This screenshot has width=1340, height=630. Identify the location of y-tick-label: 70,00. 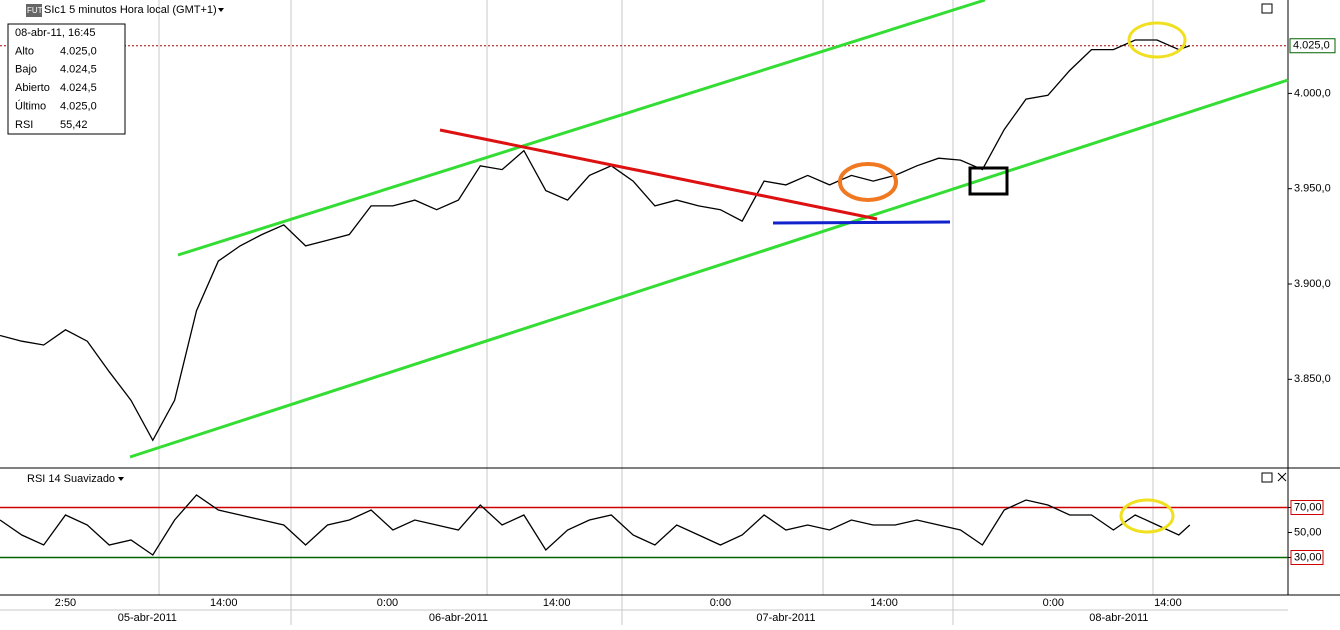
(1308, 507).